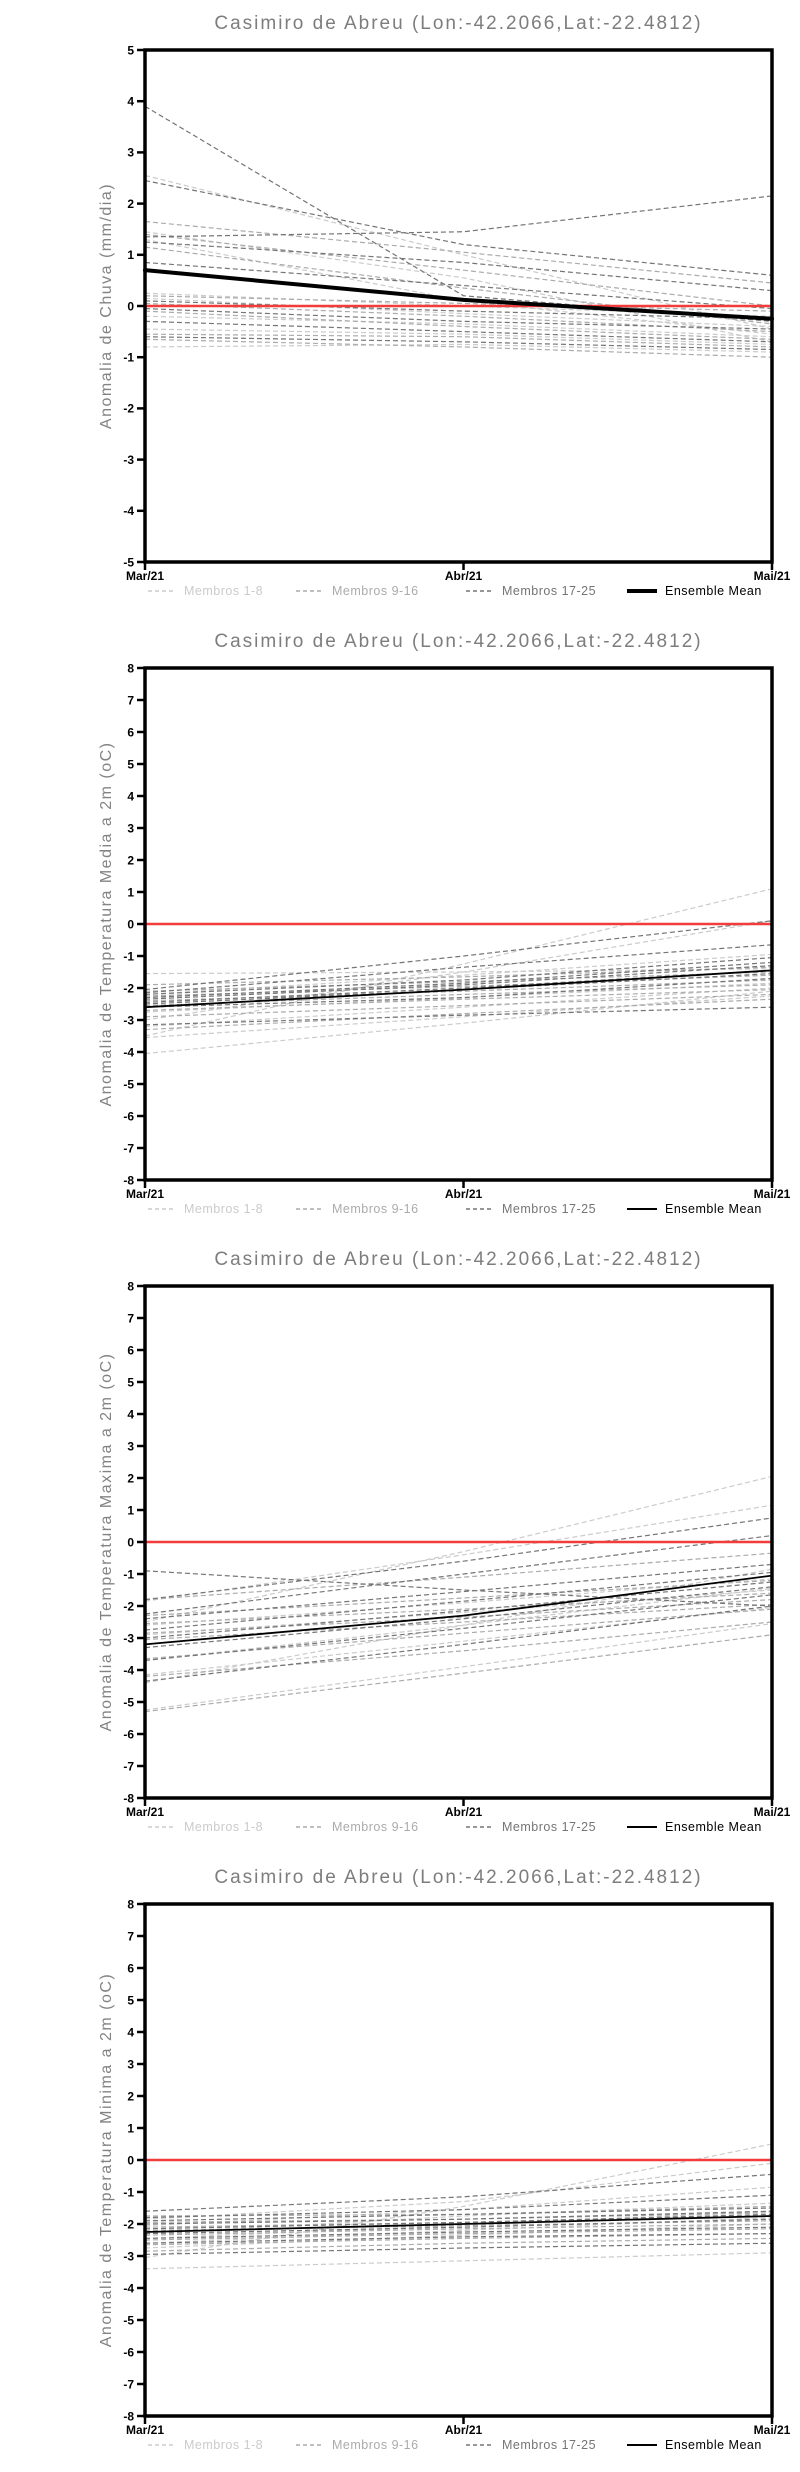 This screenshot has height=2472, width=800. What do you see at coordinates (224, 1827) in the screenshot?
I see `legend-label: Membros 1-8` at bounding box center [224, 1827].